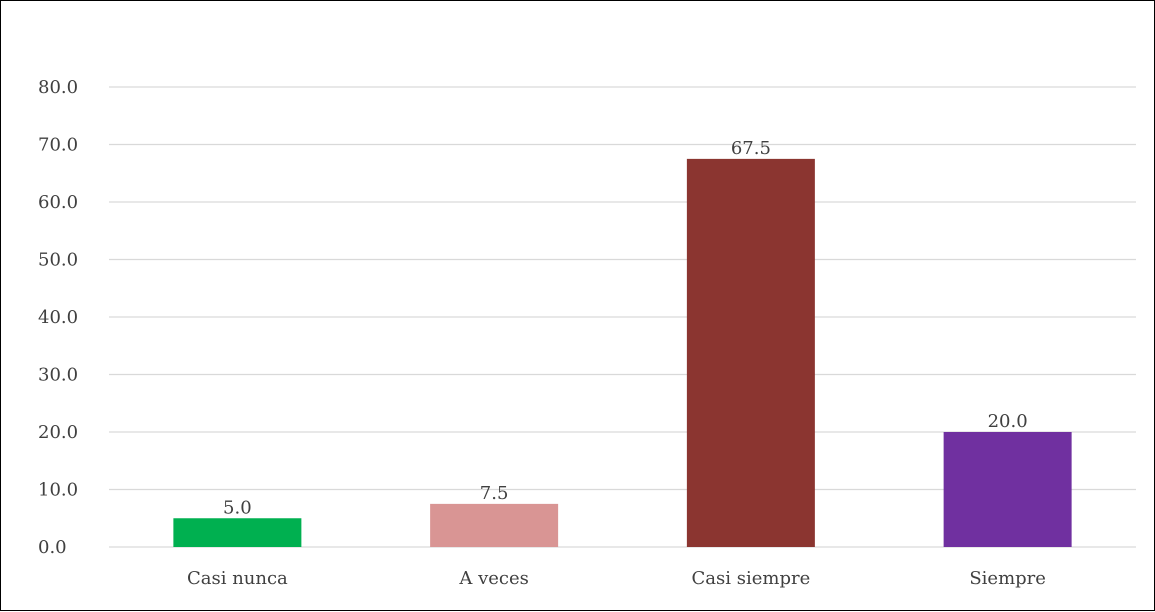 This screenshot has width=1155, height=612. I want to click on y-tick-label: 40.0, so click(58, 317).